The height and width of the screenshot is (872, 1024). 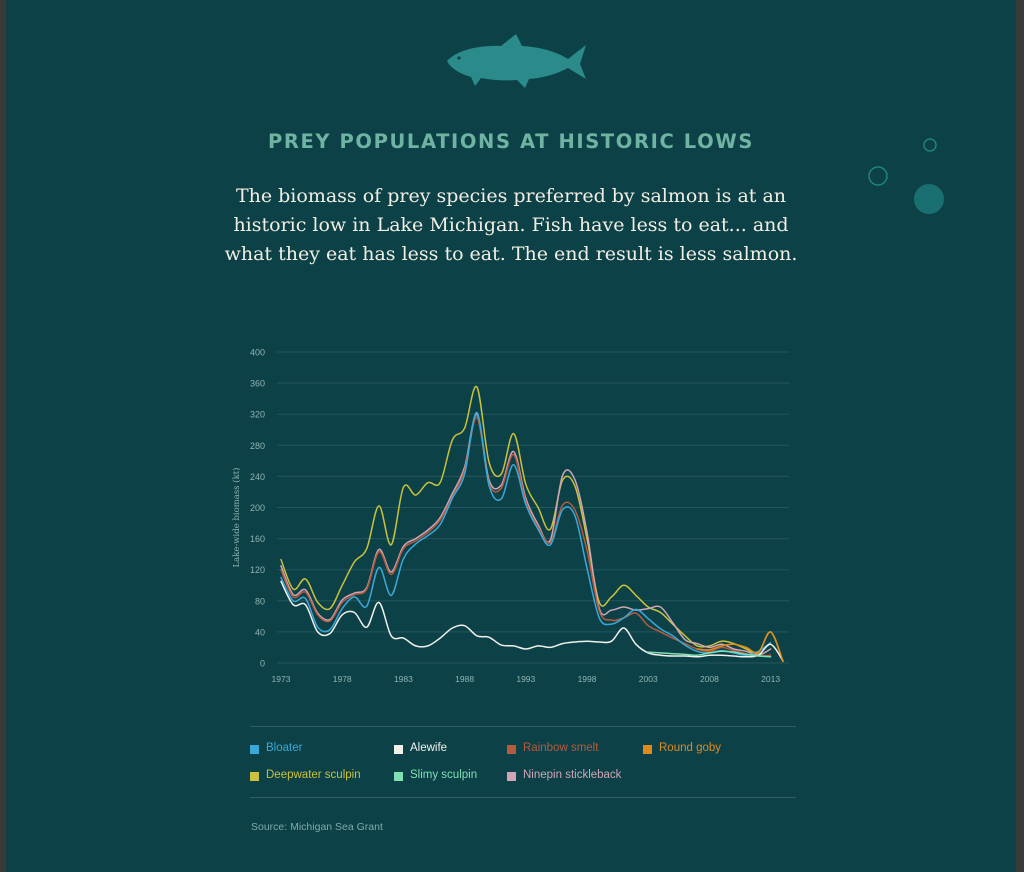 I want to click on x-tick-label: 1973, so click(x=281, y=679).